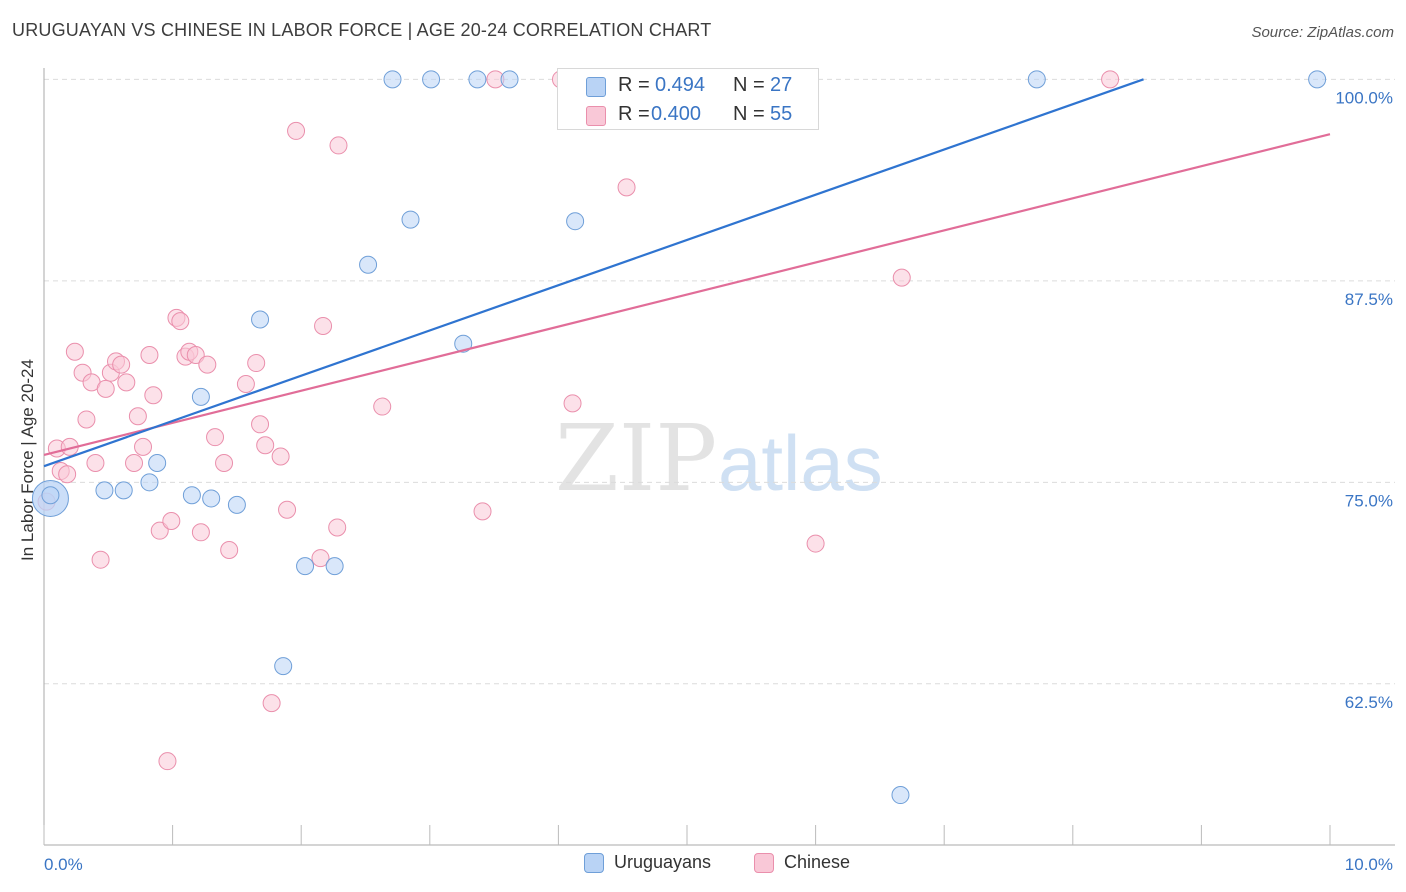 The width and height of the screenshot is (1406, 892). I want to click on legend-item-chinese: Chinese, so click(802, 862).